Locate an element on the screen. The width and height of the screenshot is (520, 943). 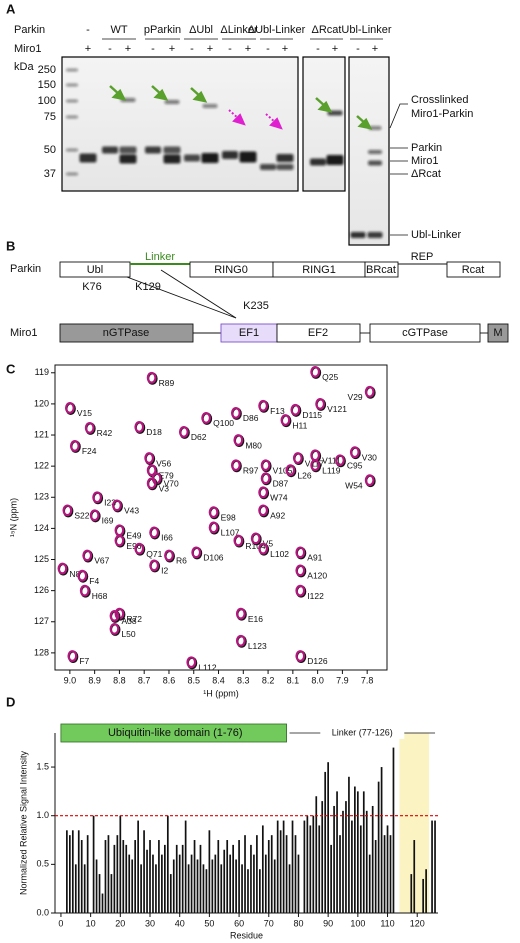
panel-letter: B is located at coordinates (10, 245).